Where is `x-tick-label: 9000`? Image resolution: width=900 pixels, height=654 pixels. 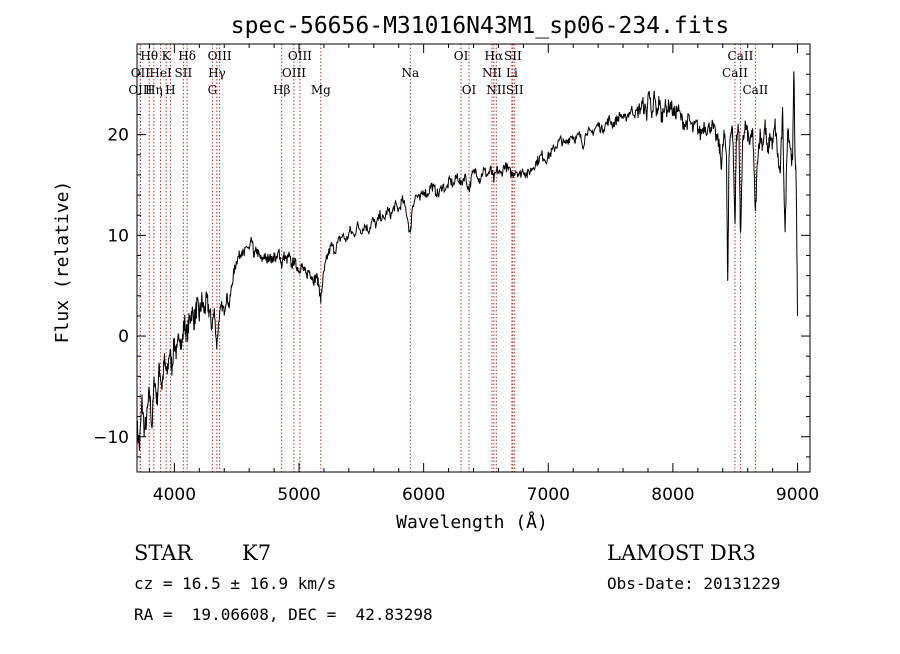 x-tick-label: 9000 is located at coordinates (797, 495).